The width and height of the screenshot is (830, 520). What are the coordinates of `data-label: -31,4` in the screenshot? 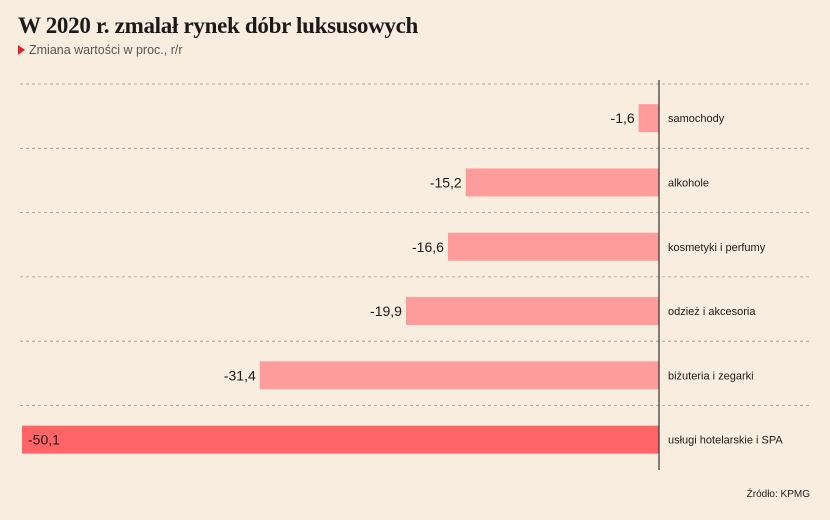 It's located at (240, 375).